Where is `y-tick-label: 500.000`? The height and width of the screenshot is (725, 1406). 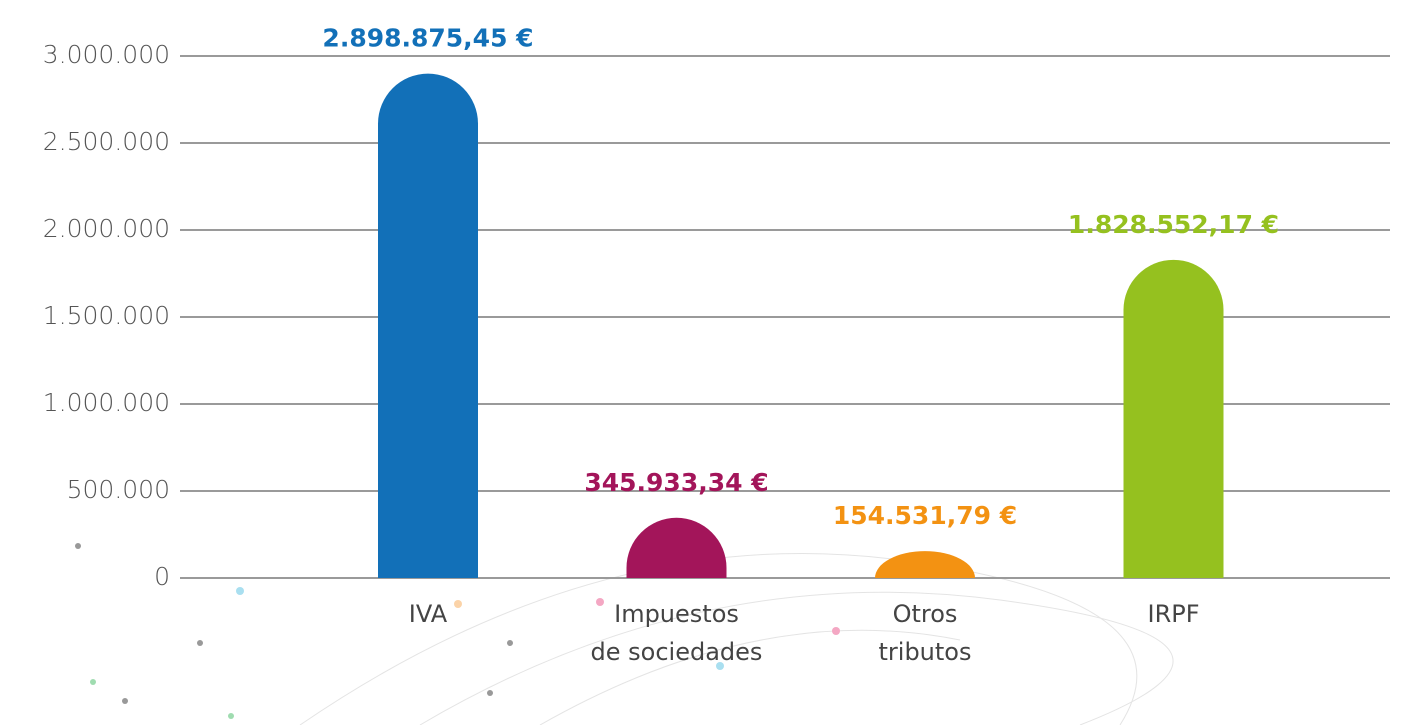 y-tick-label: 500.000 is located at coordinates (118, 489).